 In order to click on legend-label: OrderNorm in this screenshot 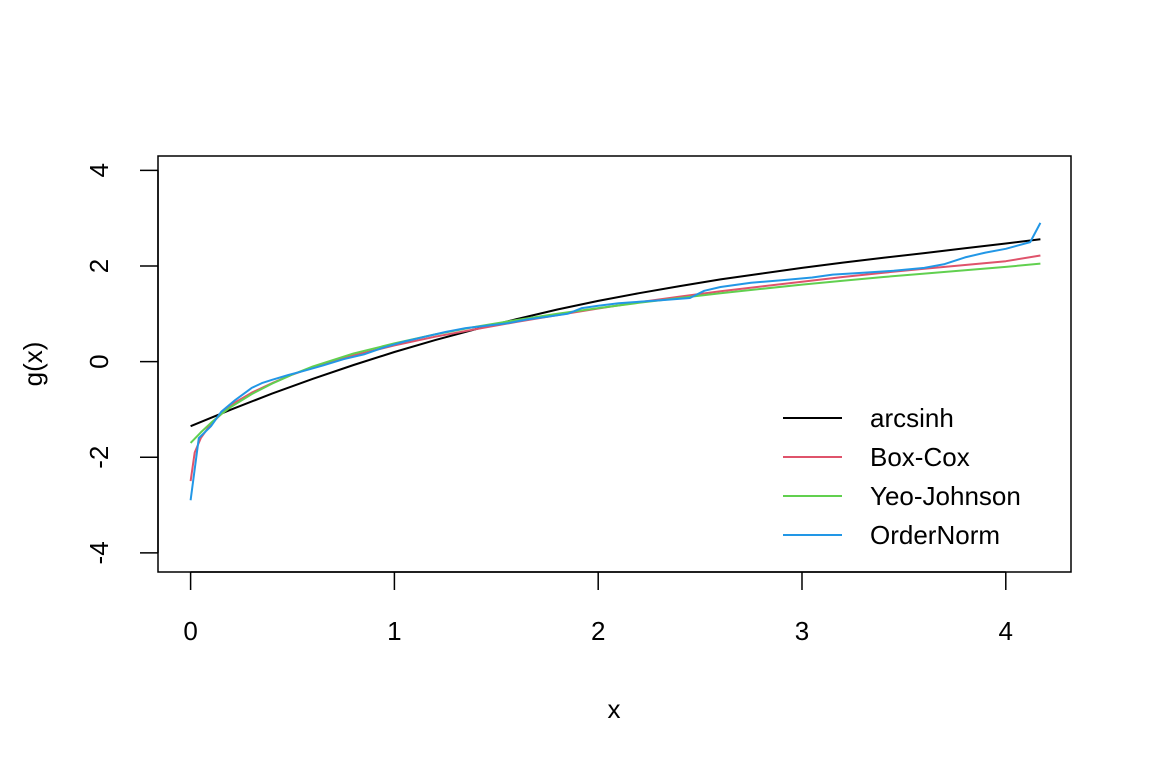, I will do `click(935, 535)`.